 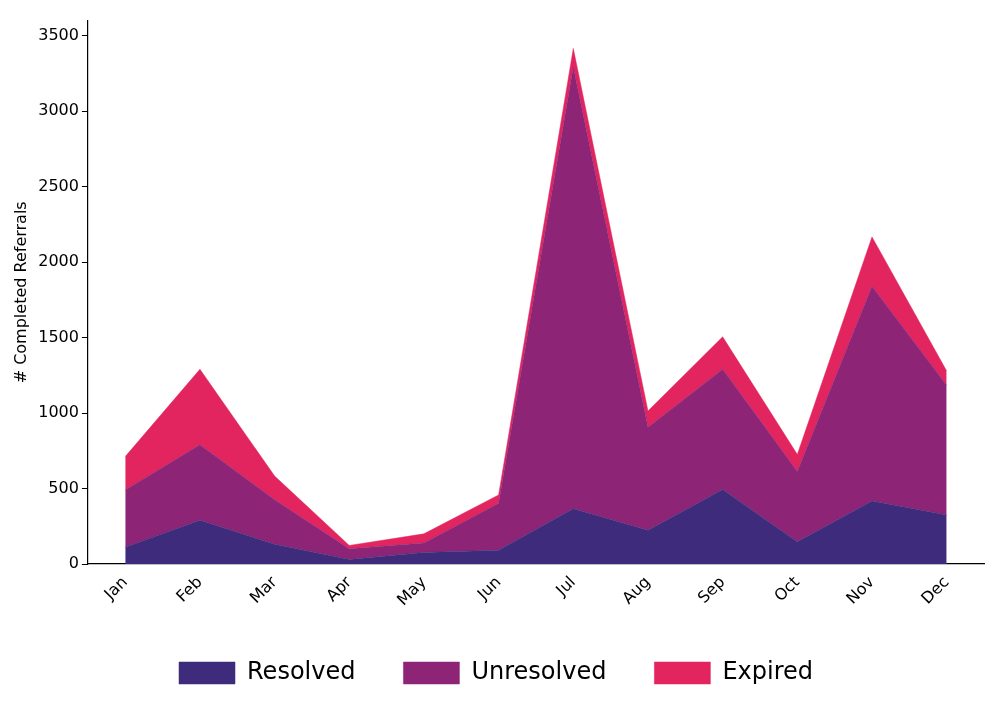 What do you see at coordinates (58, 185) in the screenshot?
I see `y-tick-label: 2500` at bounding box center [58, 185].